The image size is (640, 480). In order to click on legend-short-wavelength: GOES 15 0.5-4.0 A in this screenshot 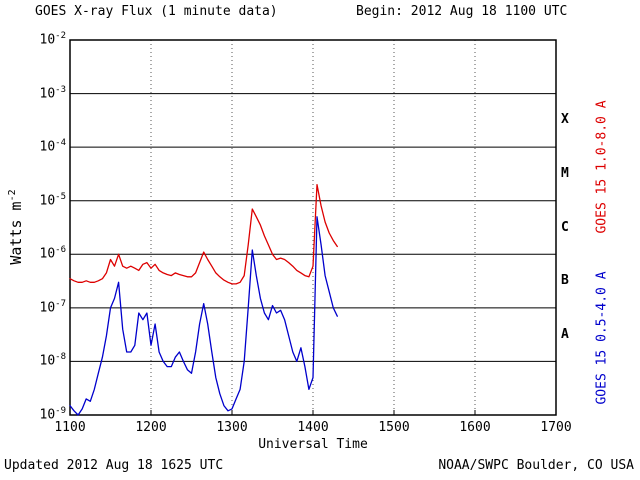, I will do `click(602, 338)`.